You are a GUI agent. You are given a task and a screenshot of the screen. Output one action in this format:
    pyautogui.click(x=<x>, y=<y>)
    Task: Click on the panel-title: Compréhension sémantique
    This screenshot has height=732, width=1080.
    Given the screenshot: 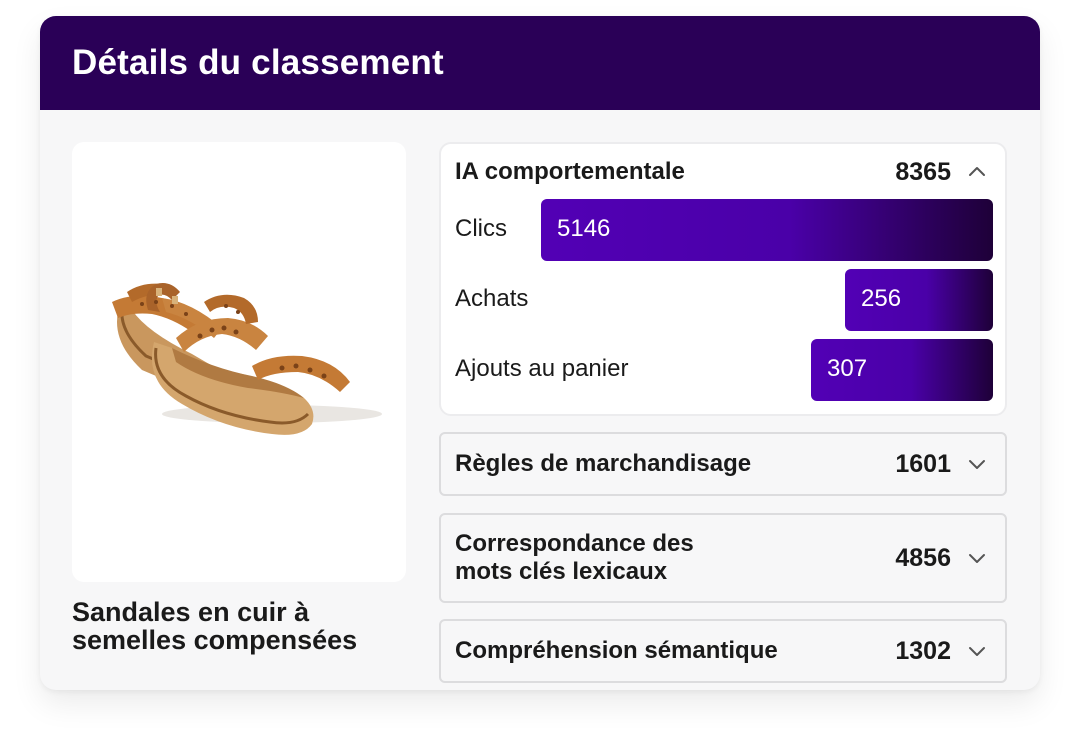 What is the action you would take?
    pyautogui.click(x=616, y=650)
    